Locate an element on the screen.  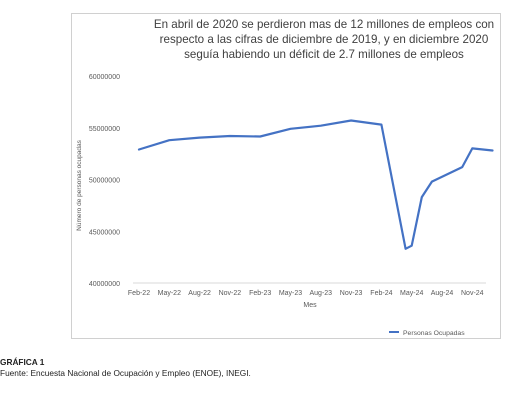
y-tick-label: 45000000 is located at coordinates (104, 232).